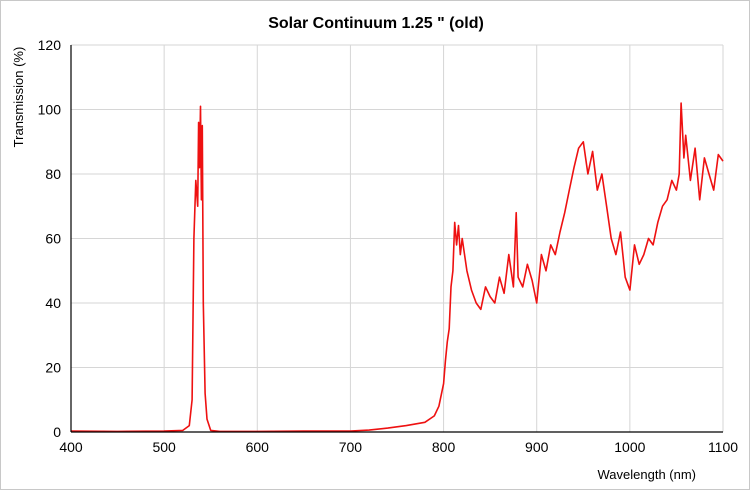 This screenshot has width=750, height=491. I want to click on y-tick-label: 40, so click(53, 303).